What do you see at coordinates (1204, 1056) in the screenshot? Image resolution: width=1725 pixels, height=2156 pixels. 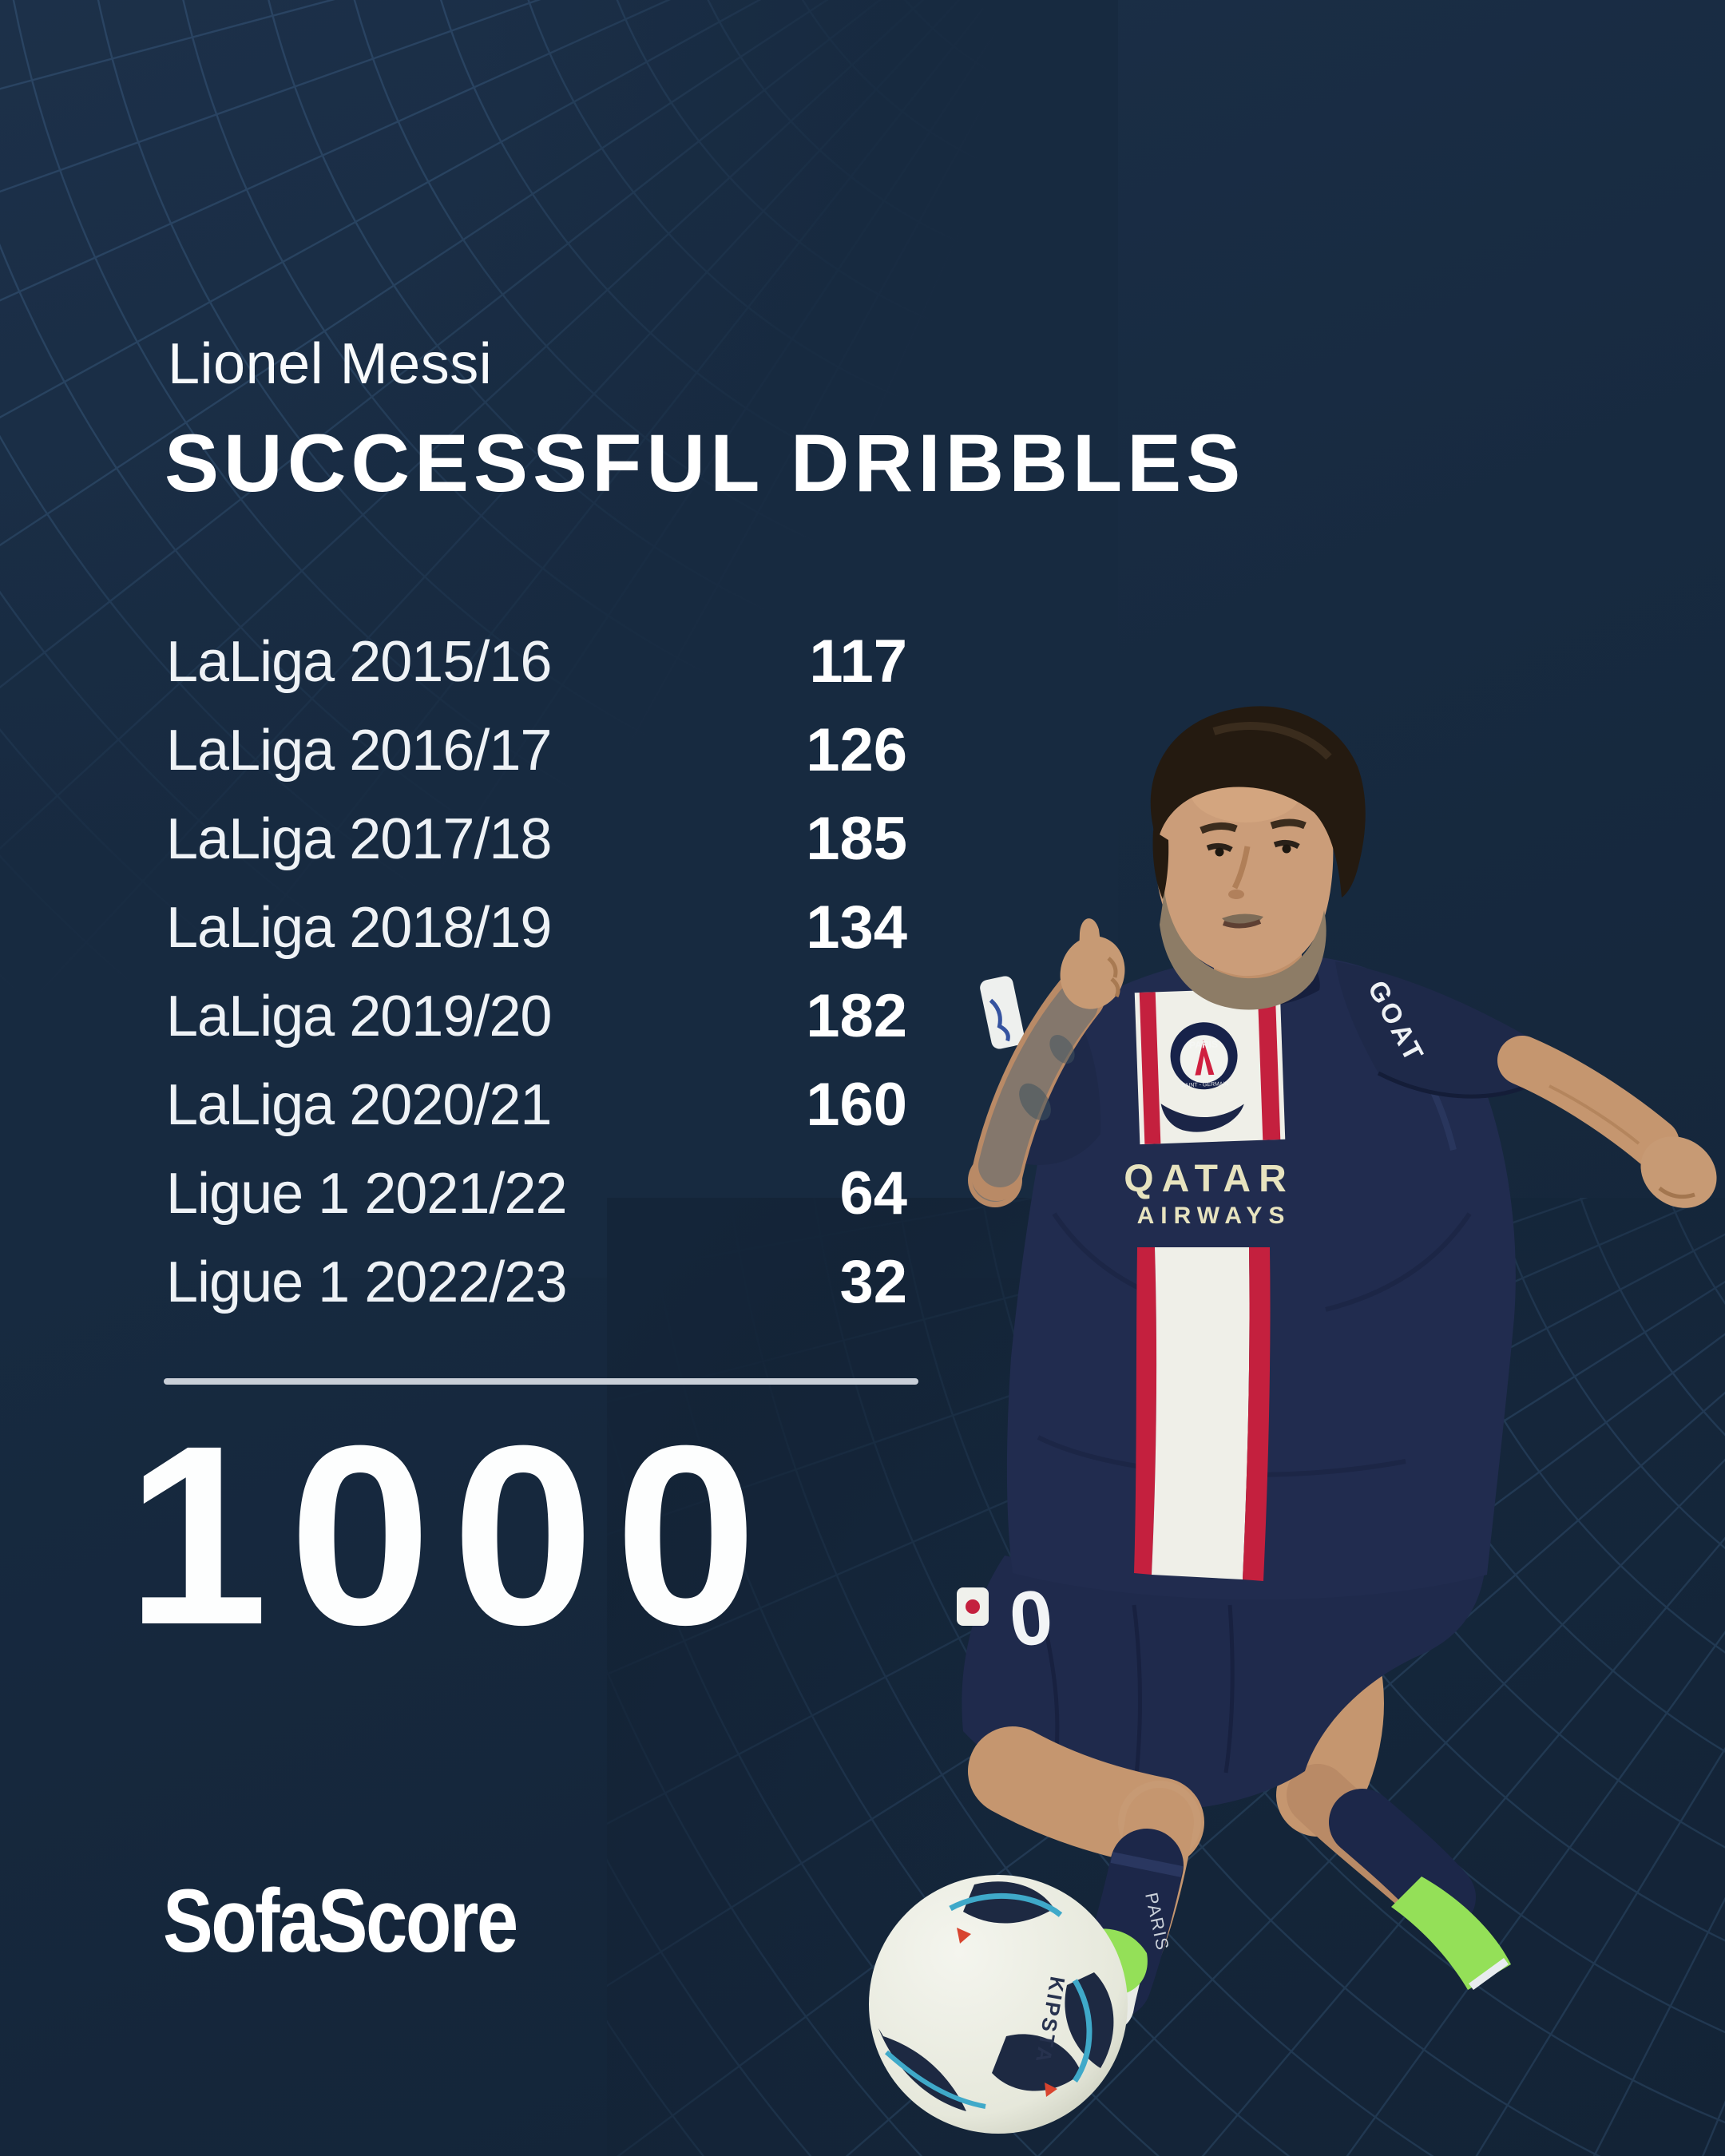 I see `psg-crest: PARIS SAINT - GERMAIN` at bounding box center [1204, 1056].